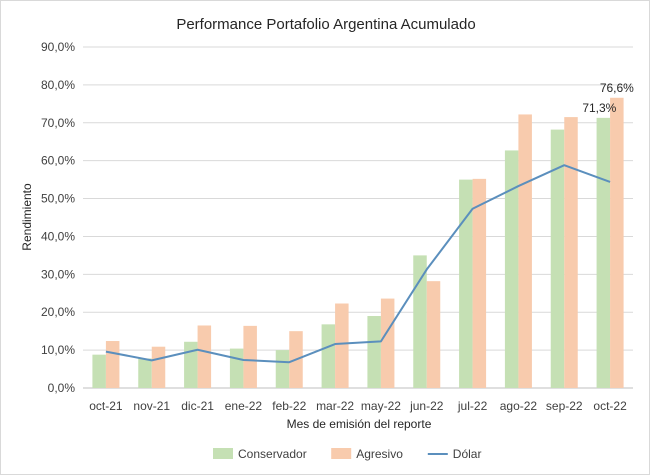 This screenshot has width=650, height=476. I want to click on x-tick-label: oct-22, so click(610, 406).